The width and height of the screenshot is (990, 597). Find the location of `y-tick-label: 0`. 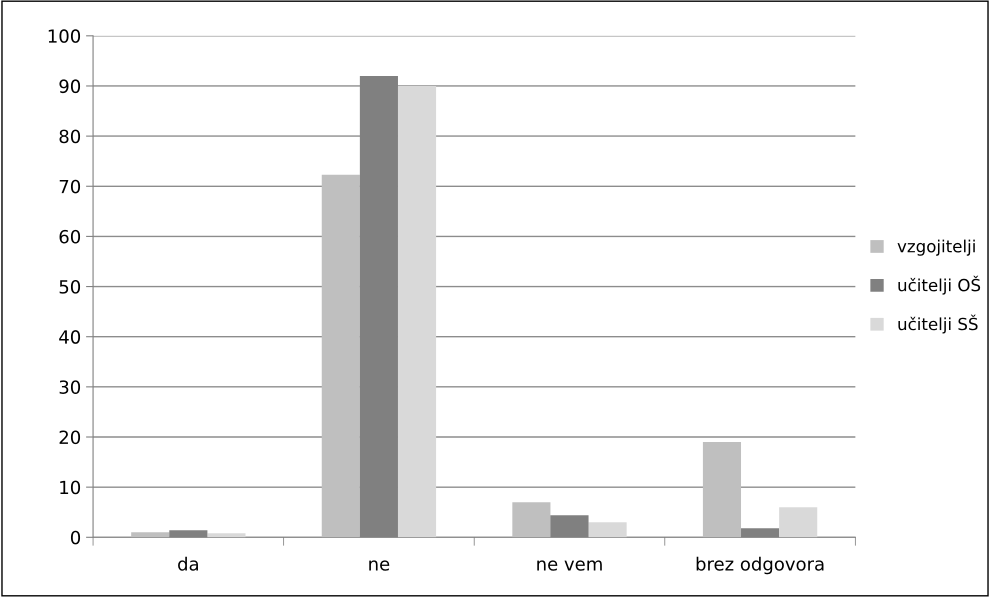

y-tick-label: 0 is located at coordinates (75, 537).